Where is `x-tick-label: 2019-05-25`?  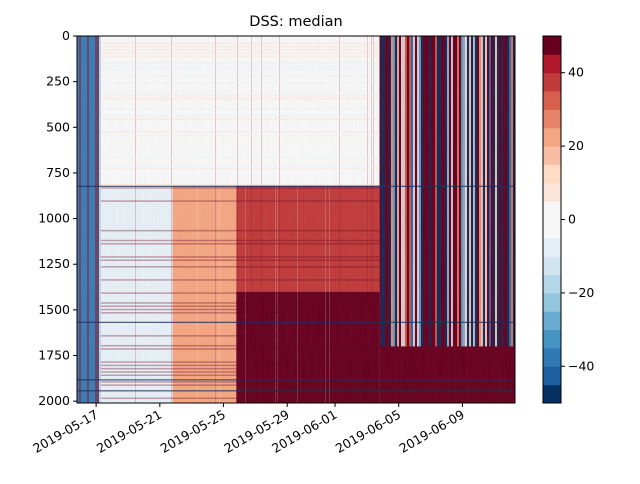
x-tick-label: 2019-05-25 is located at coordinates (193, 431).